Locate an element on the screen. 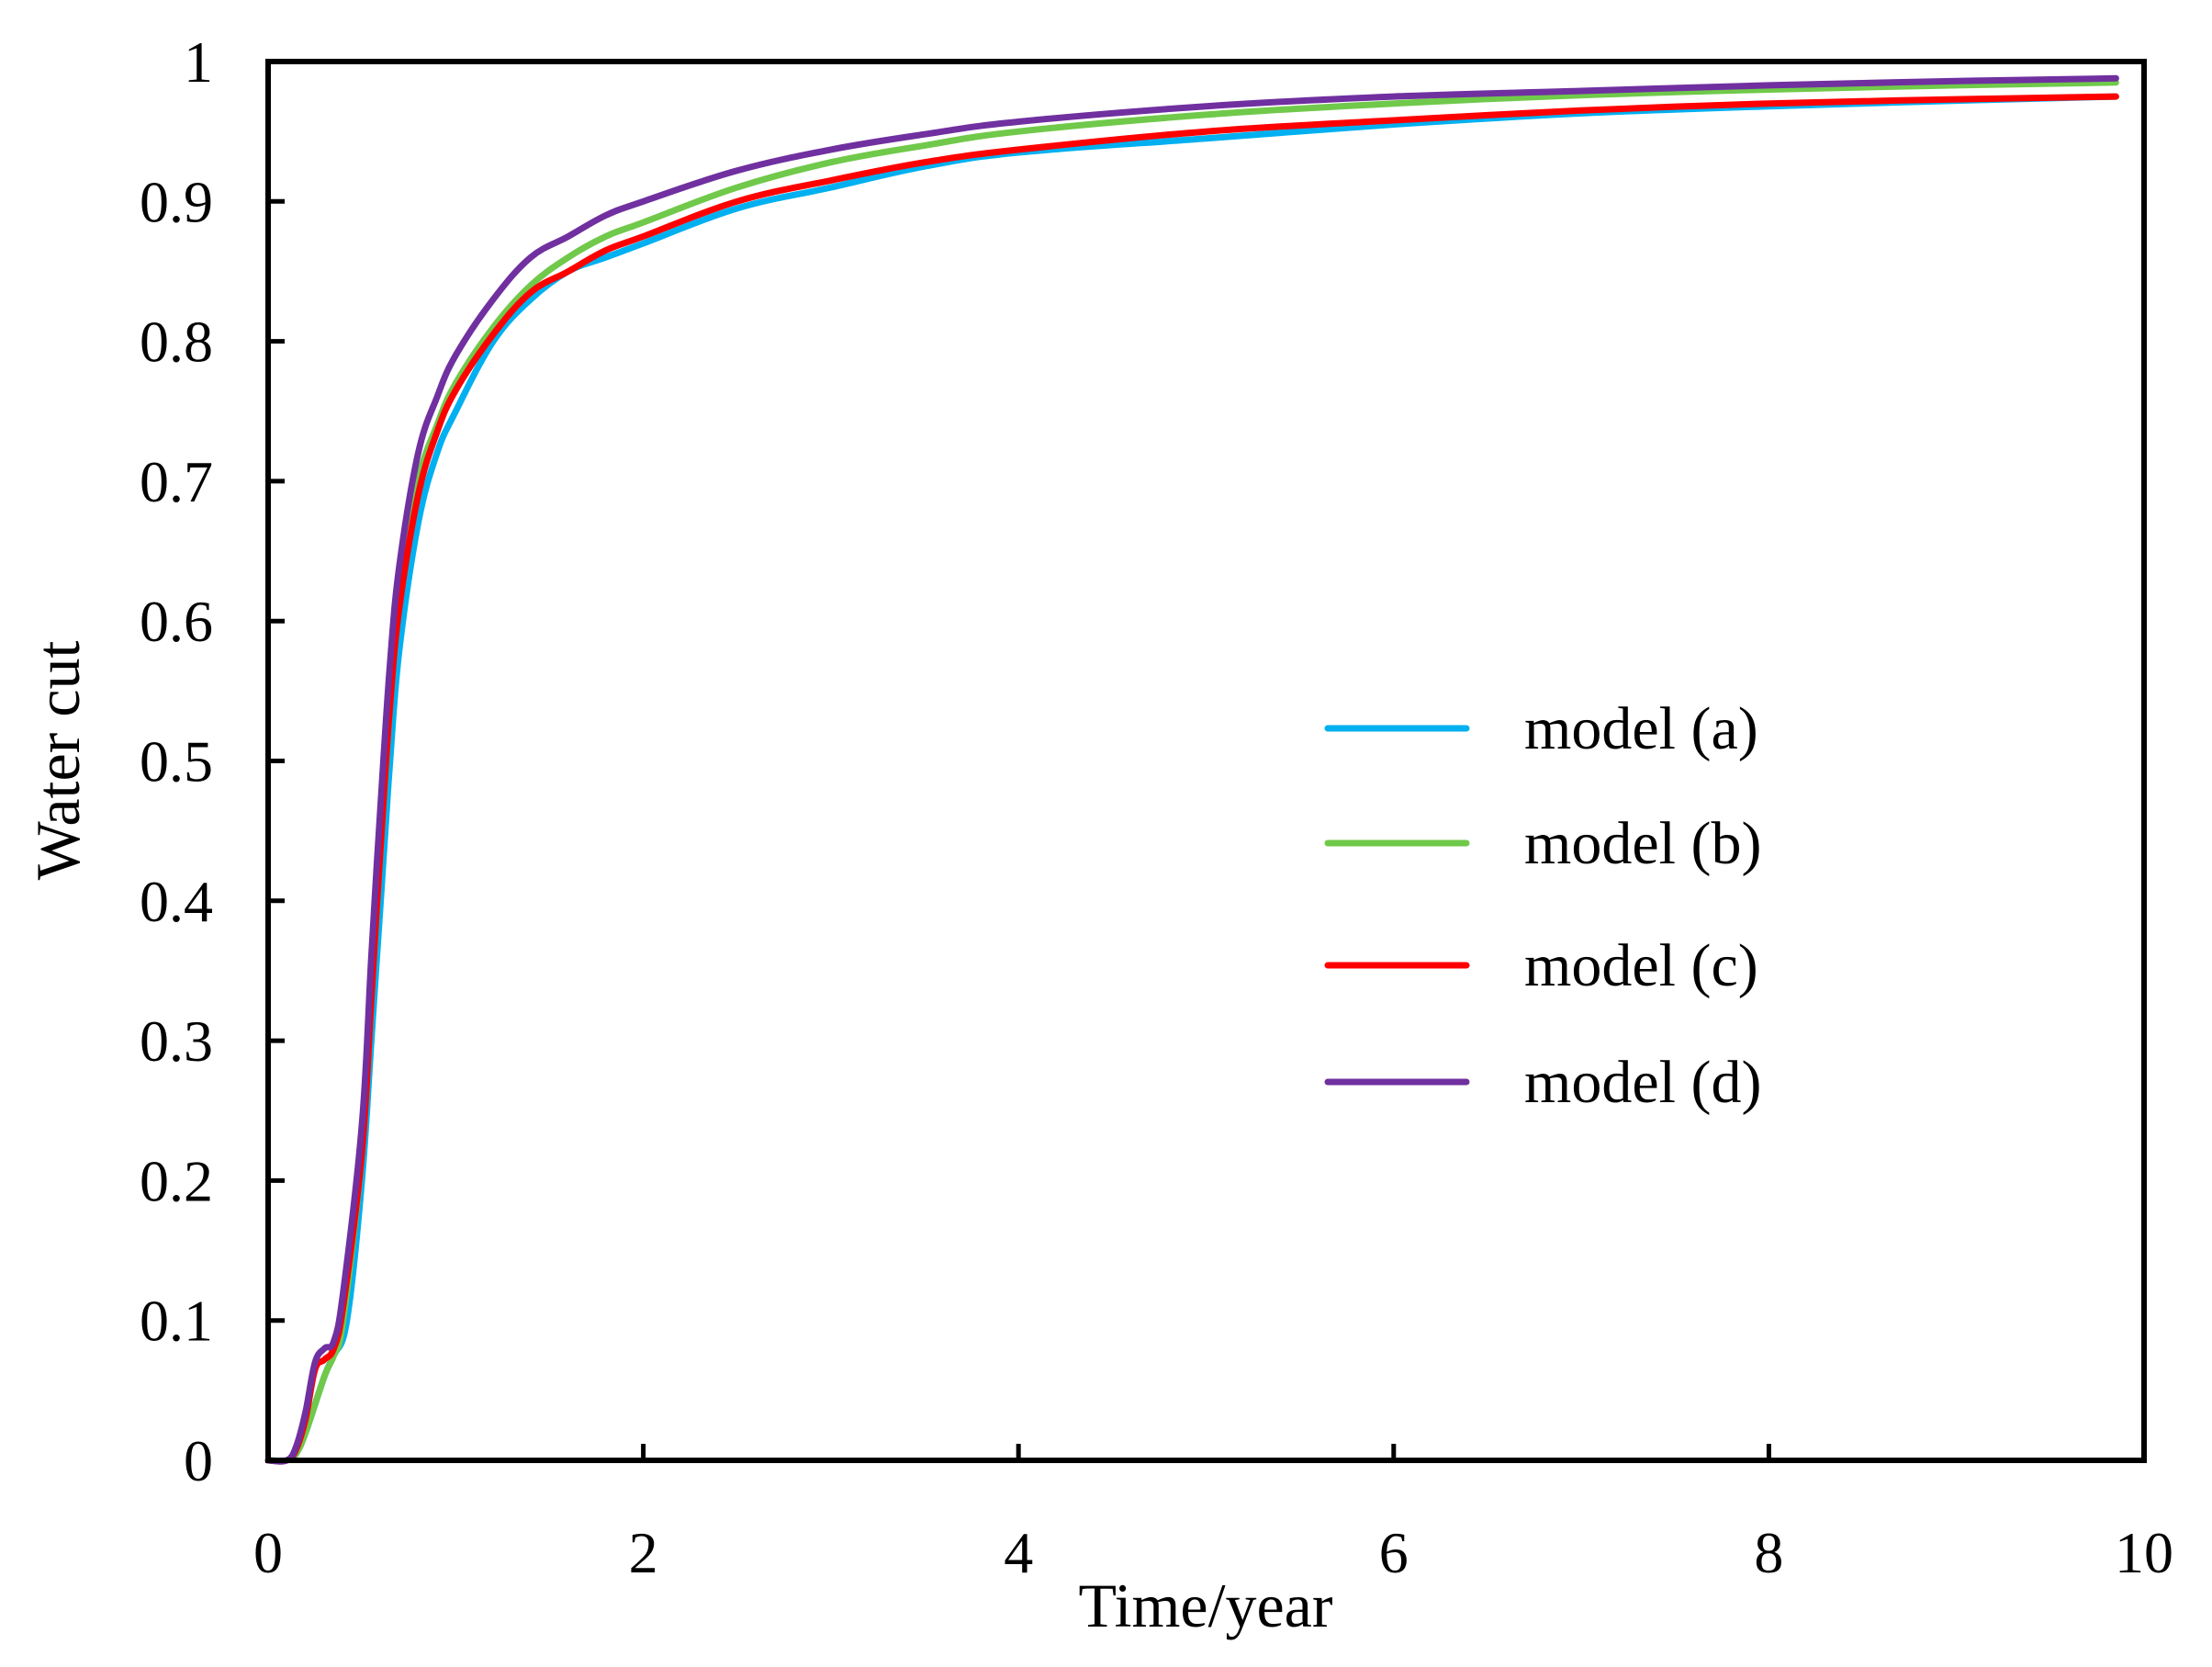 The height and width of the screenshot is (1667, 2212). x-tick-label: 10 is located at coordinates (2144, 1552).